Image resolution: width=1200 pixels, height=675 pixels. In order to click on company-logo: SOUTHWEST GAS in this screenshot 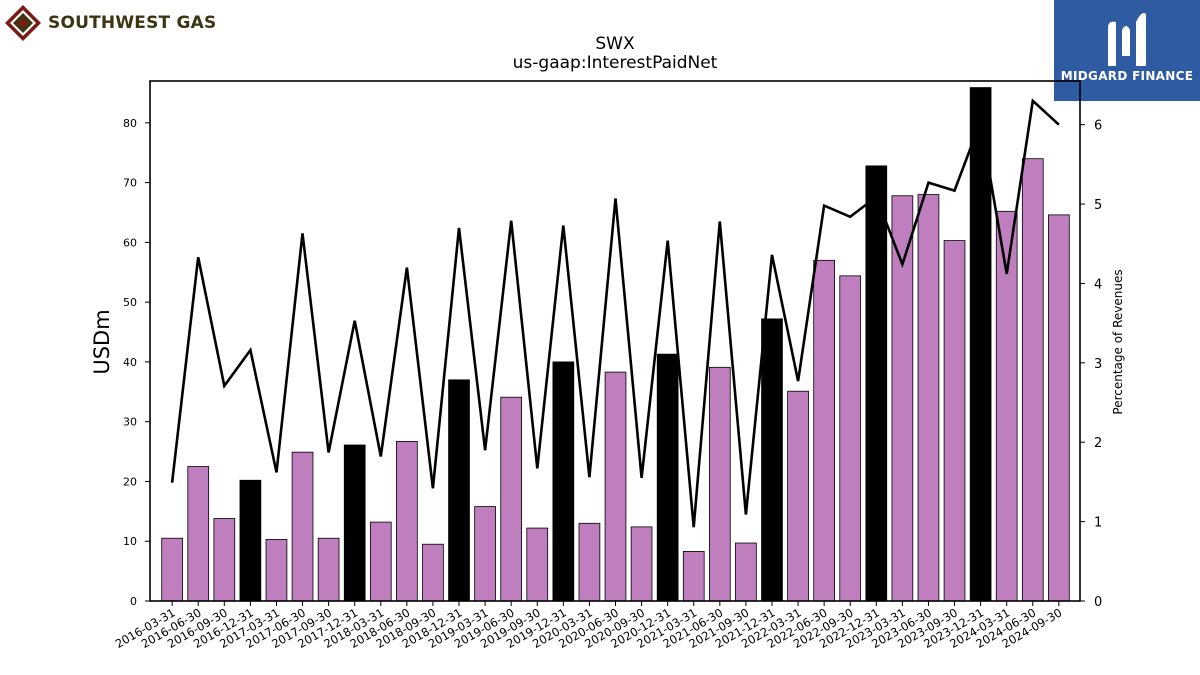, I will do `click(110, 23)`.